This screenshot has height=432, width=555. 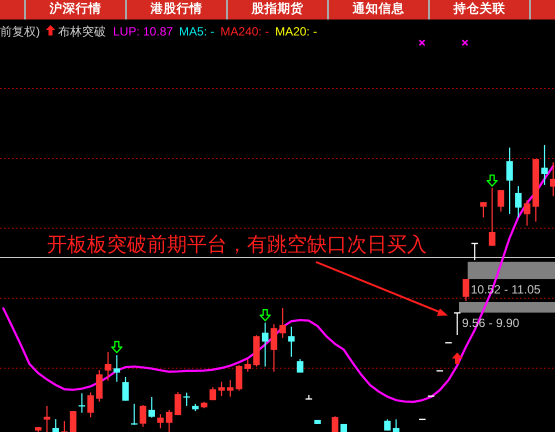 I want to click on legend: LUP: 10.87 MA5: - MA240: - MA20: -, so click(x=215, y=31).